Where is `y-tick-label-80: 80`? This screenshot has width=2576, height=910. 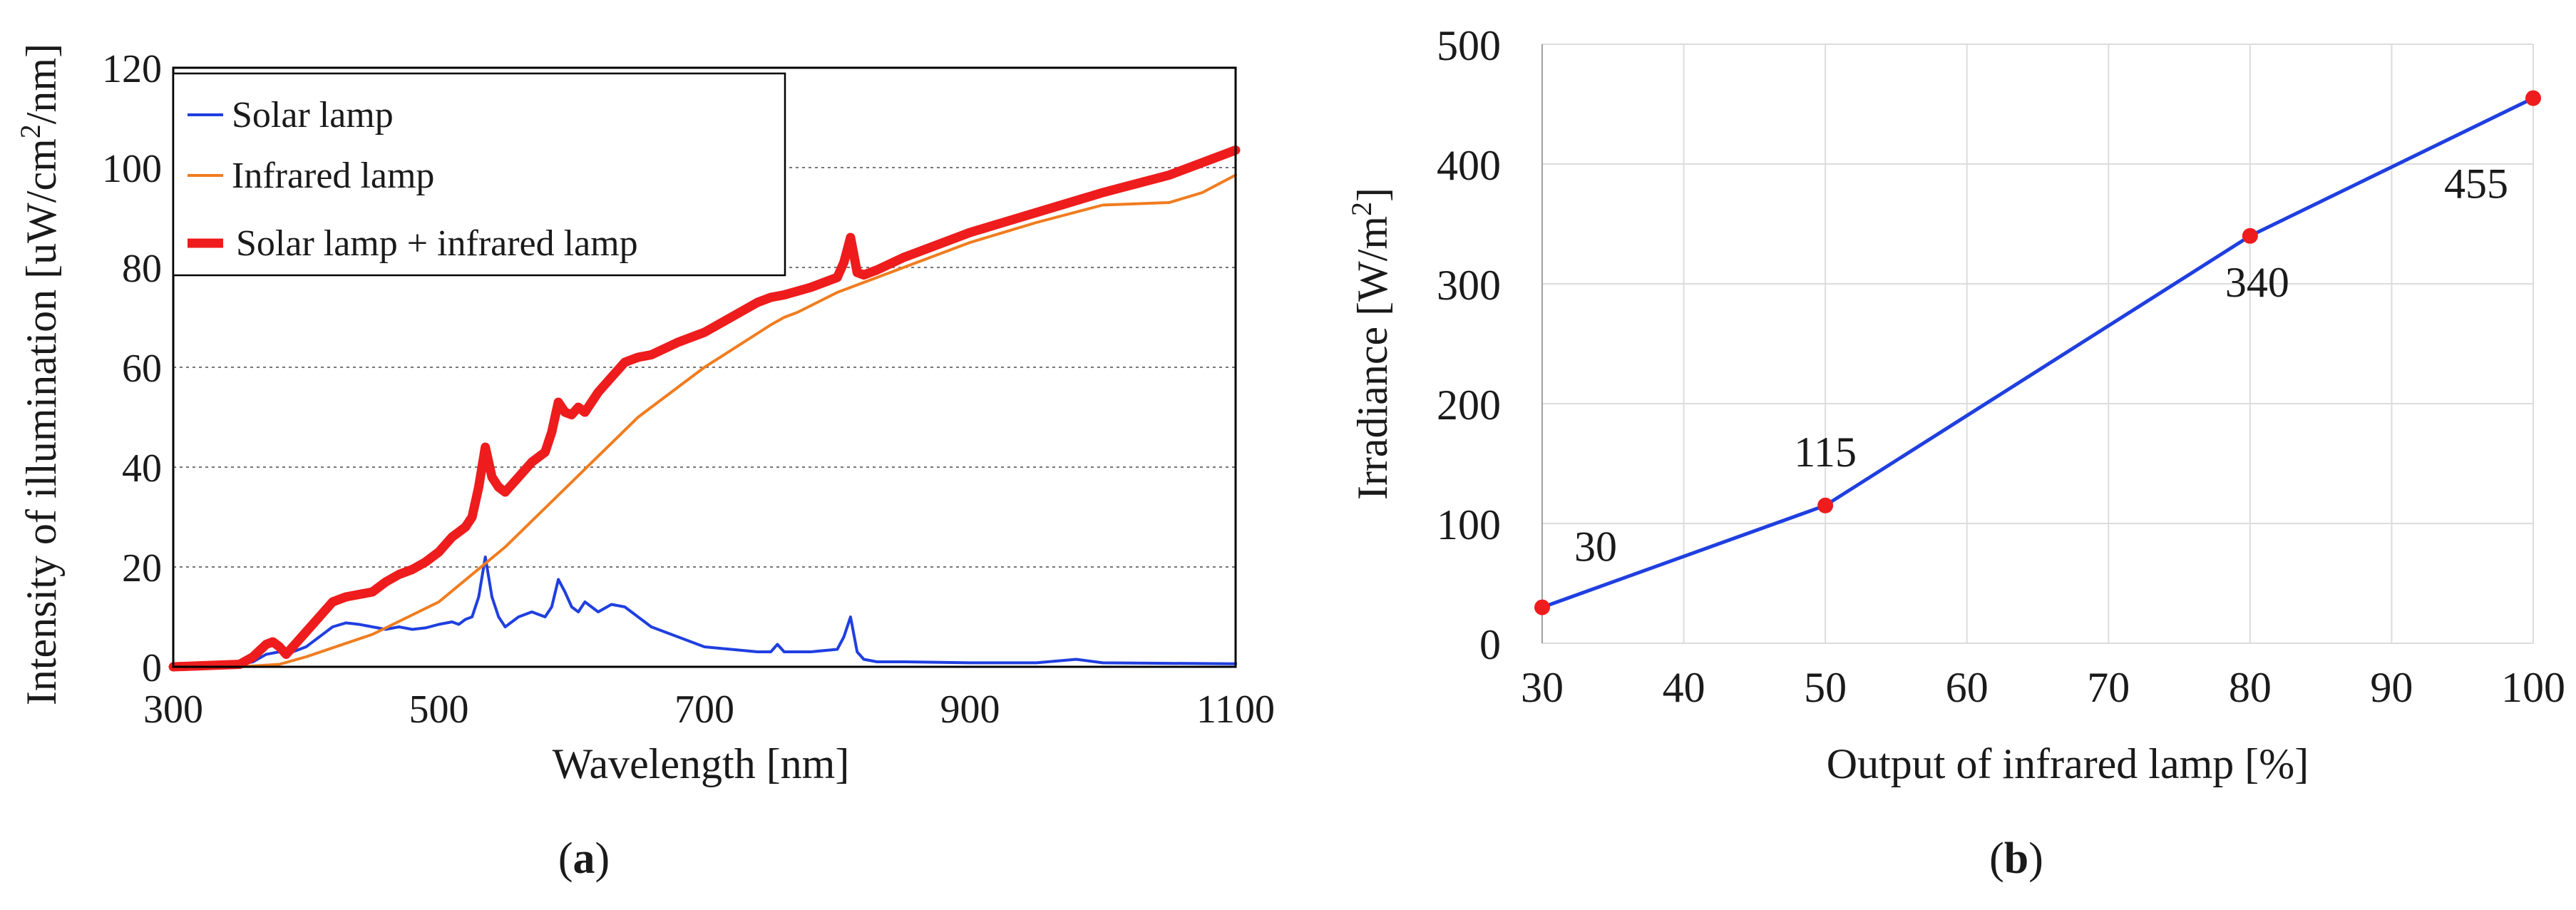
y-tick-label-80: 80 is located at coordinates (142, 269).